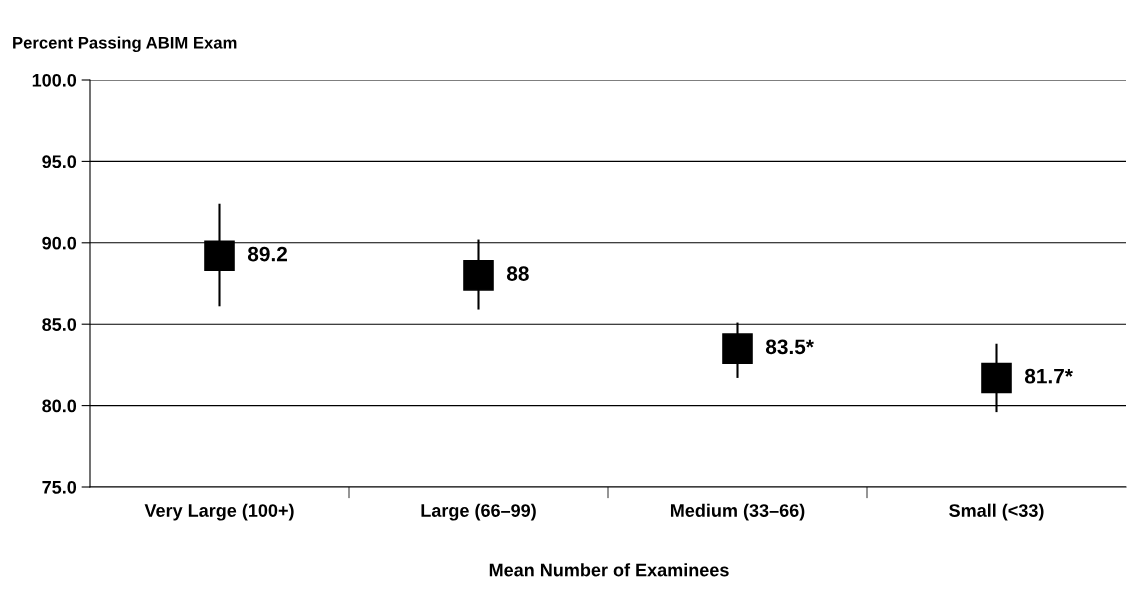 This screenshot has width=1128, height=593. I want to click on x-axis-title: Mean Number of Examinees, so click(609, 570).